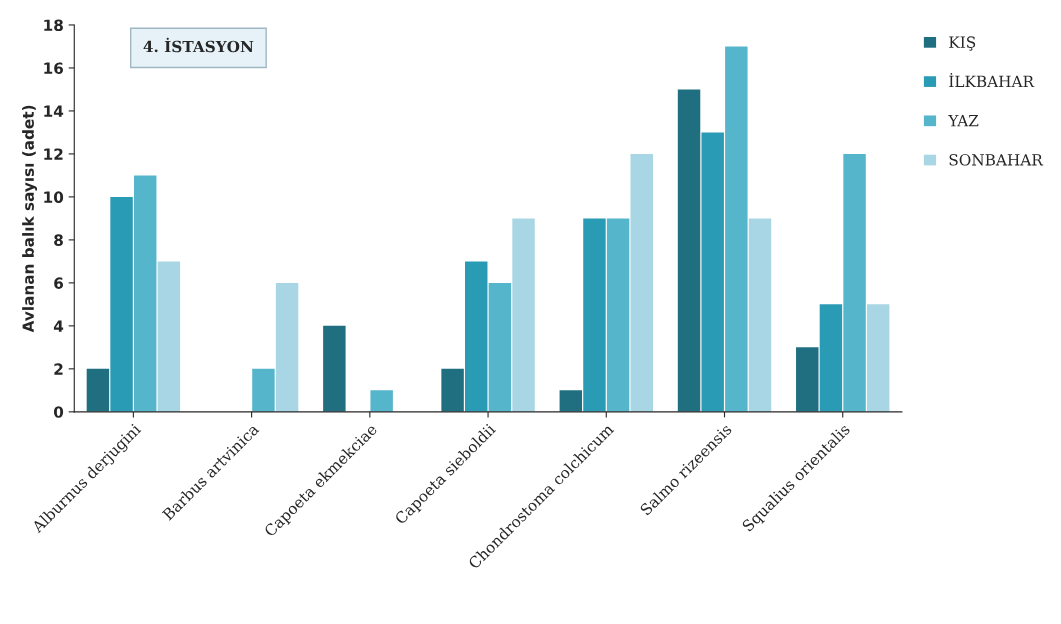 The image size is (1061, 624). I want to click on y-tick-label: 8, so click(58, 240).